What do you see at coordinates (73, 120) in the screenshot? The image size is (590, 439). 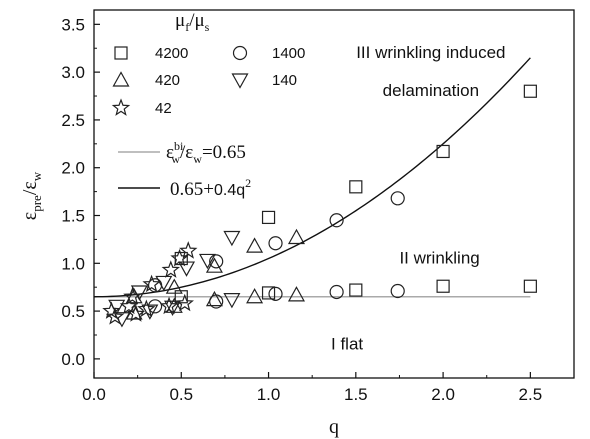 I see `y-tick-label: 2.5` at bounding box center [73, 120].